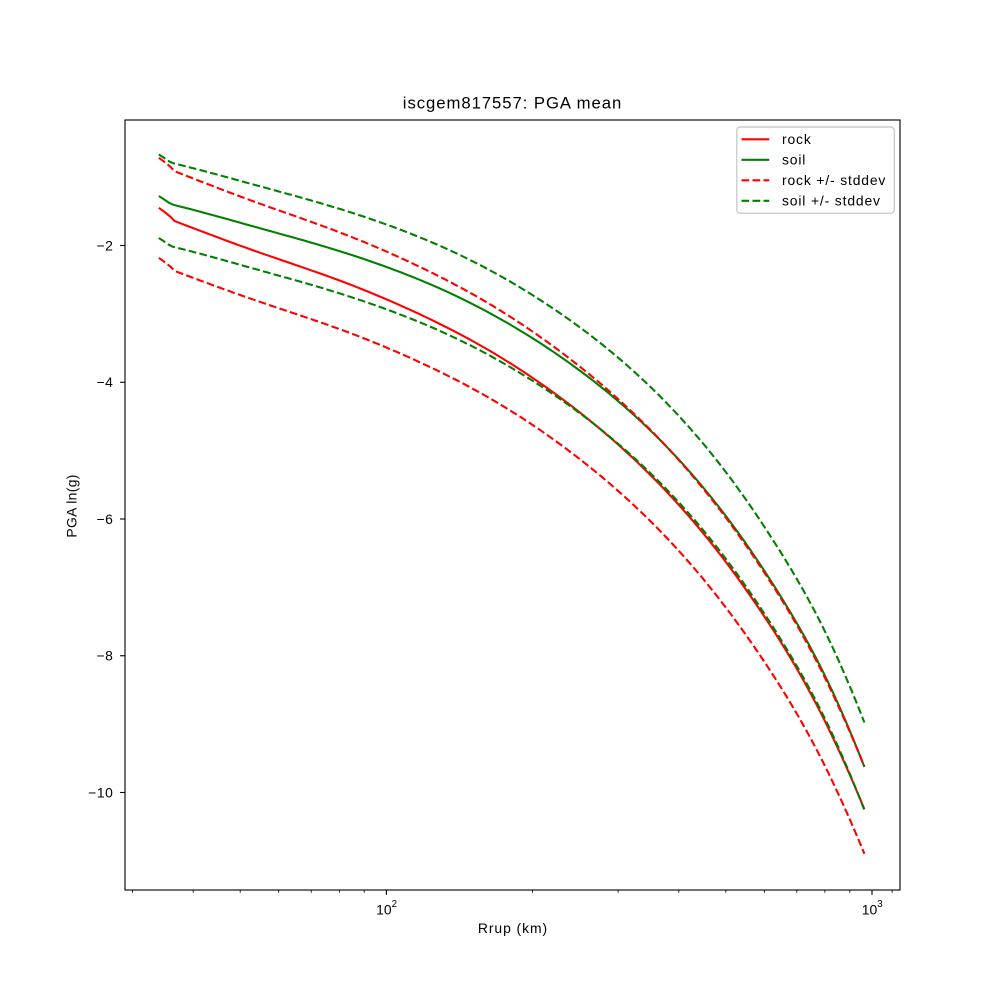 The height and width of the screenshot is (1005, 1000). I want to click on svg-text: −8, so click(104, 656).